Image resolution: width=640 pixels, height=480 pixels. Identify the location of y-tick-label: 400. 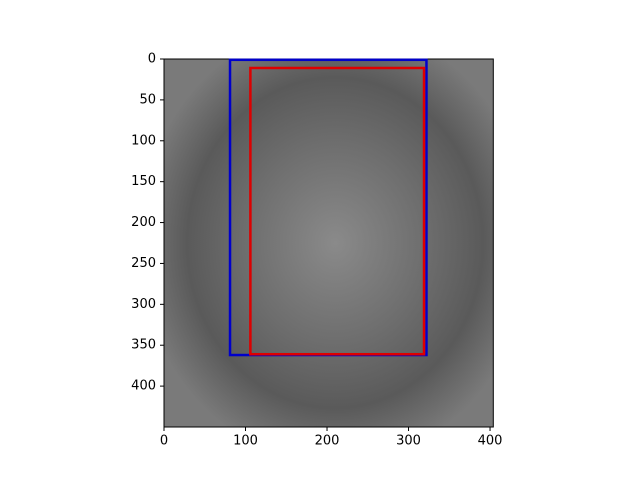
(143, 386).